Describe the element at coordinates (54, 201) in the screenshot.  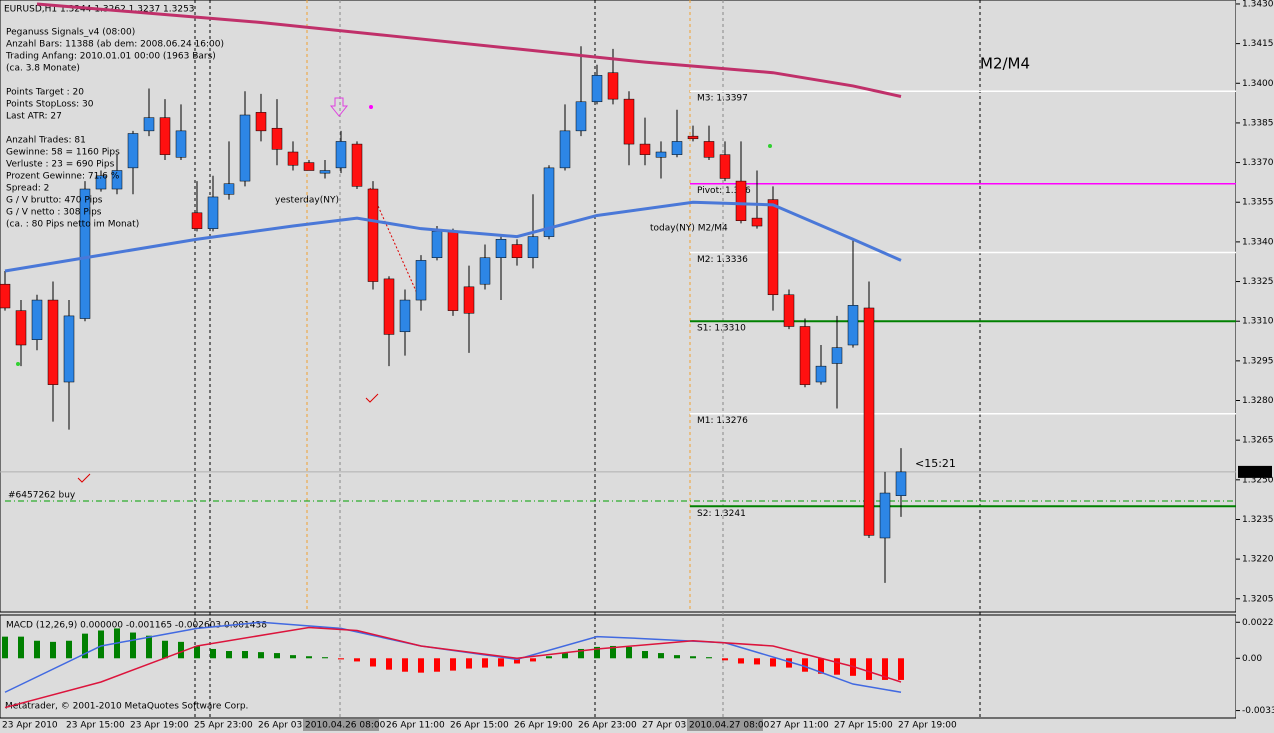
I see `info-line: G / V brutto: 470 Pips` at that location.